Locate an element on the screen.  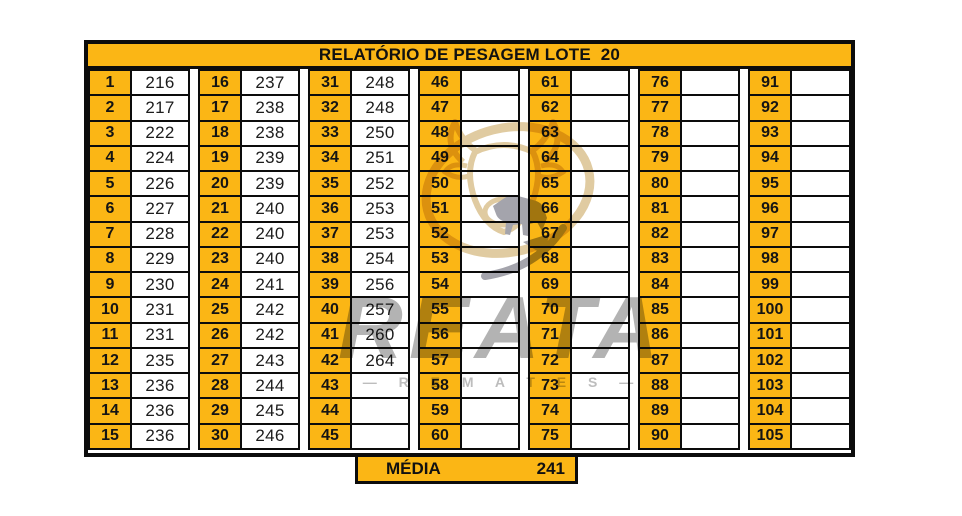
lot-number-cell: 76 is located at coordinates (660, 83).